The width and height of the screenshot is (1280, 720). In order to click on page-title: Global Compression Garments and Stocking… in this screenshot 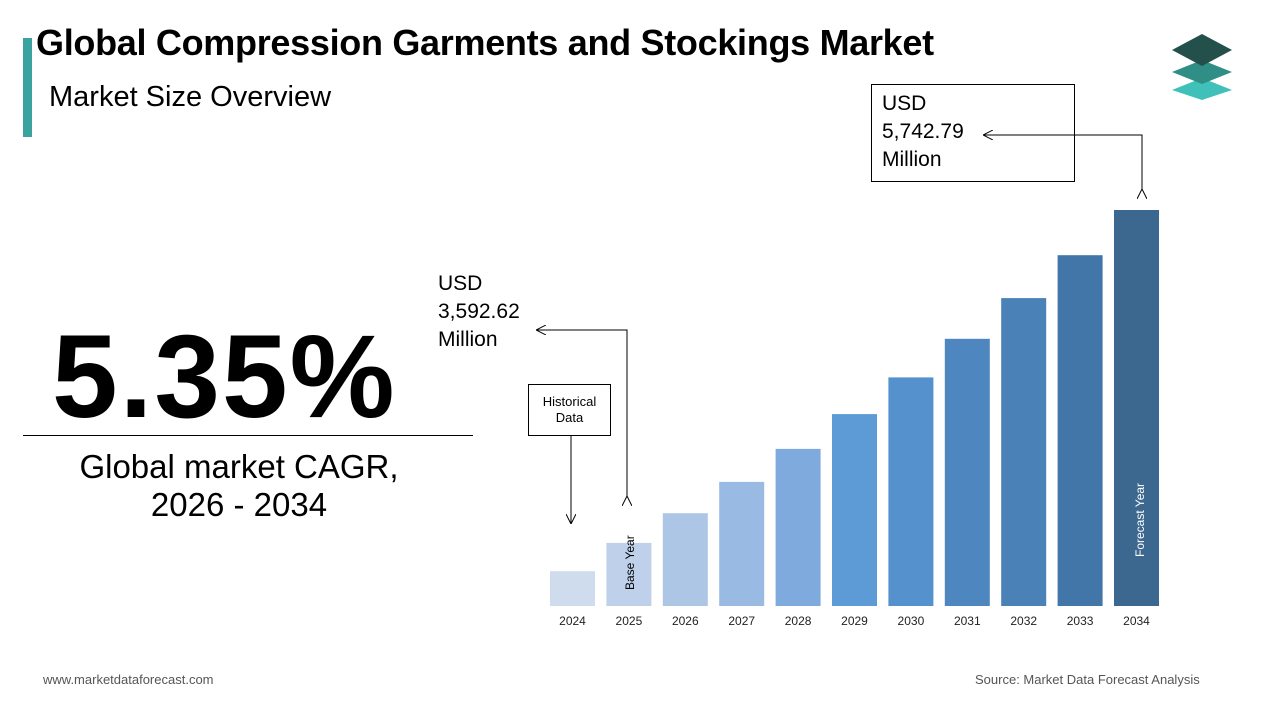, I will do `click(485, 42)`.